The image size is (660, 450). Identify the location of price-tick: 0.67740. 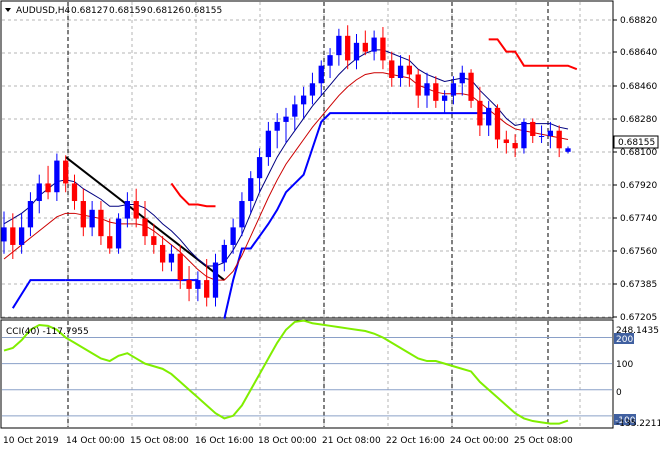
(635, 219).